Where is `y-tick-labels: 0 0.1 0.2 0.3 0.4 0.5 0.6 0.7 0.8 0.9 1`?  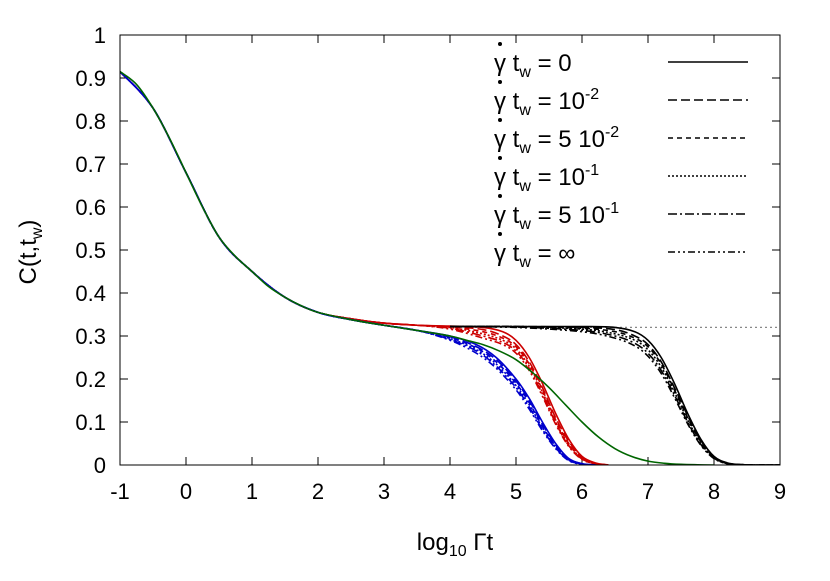
y-tick-labels: 0 0.1 0.2 0.3 0.4 0.5 0.6 0.7 0.8 0.9 1 is located at coordinates (90, 250).